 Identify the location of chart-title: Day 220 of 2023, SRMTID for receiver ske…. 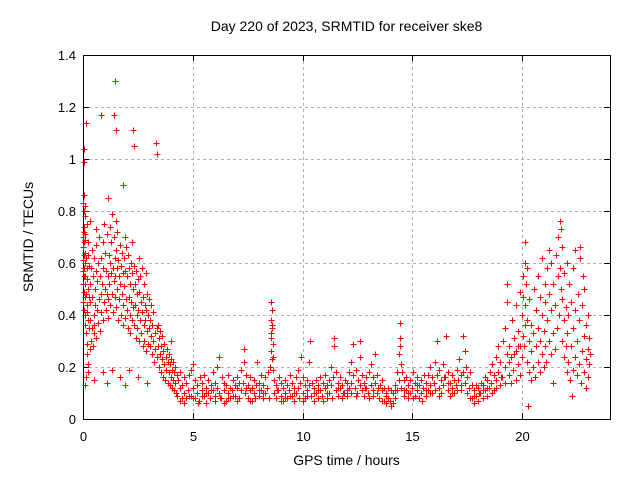
(346, 26).